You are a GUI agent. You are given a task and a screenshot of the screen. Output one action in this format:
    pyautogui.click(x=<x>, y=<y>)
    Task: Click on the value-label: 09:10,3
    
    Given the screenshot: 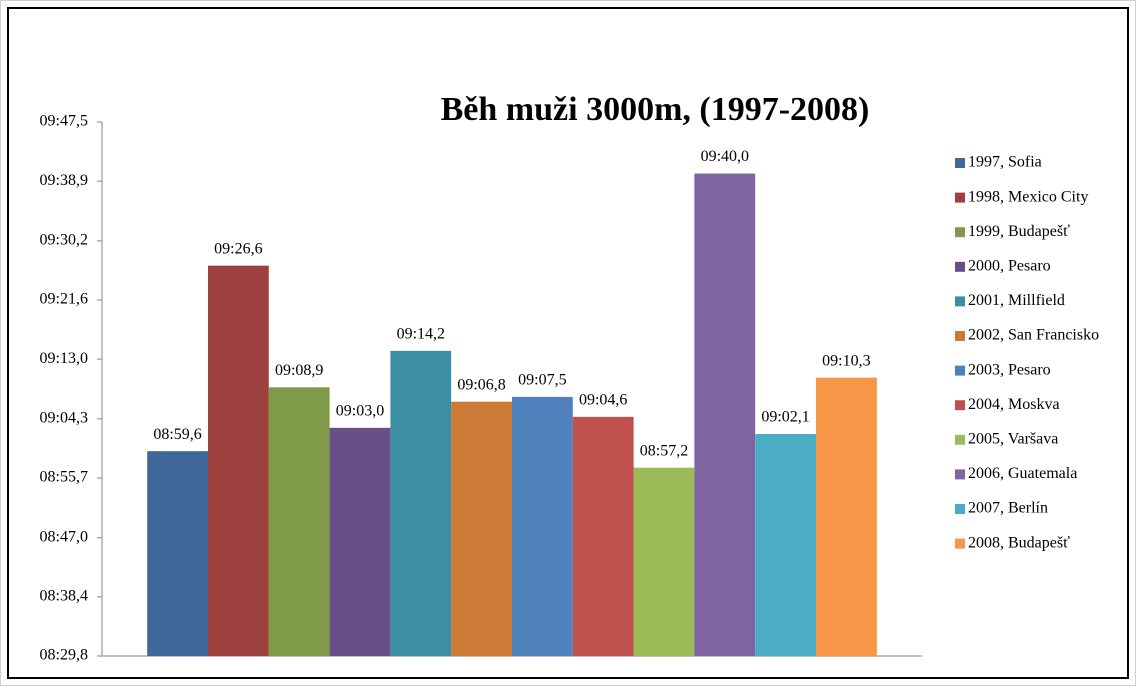 What is the action you would take?
    pyautogui.click(x=846, y=360)
    